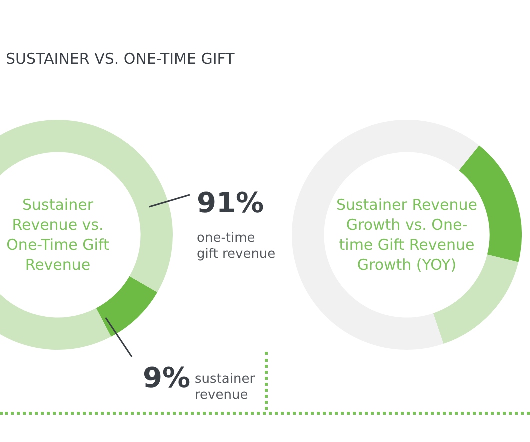 The width and height of the screenshot is (530, 442). What do you see at coordinates (230, 203) in the screenshot?
I see `data-label: 91%` at bounding box center [230, 203].